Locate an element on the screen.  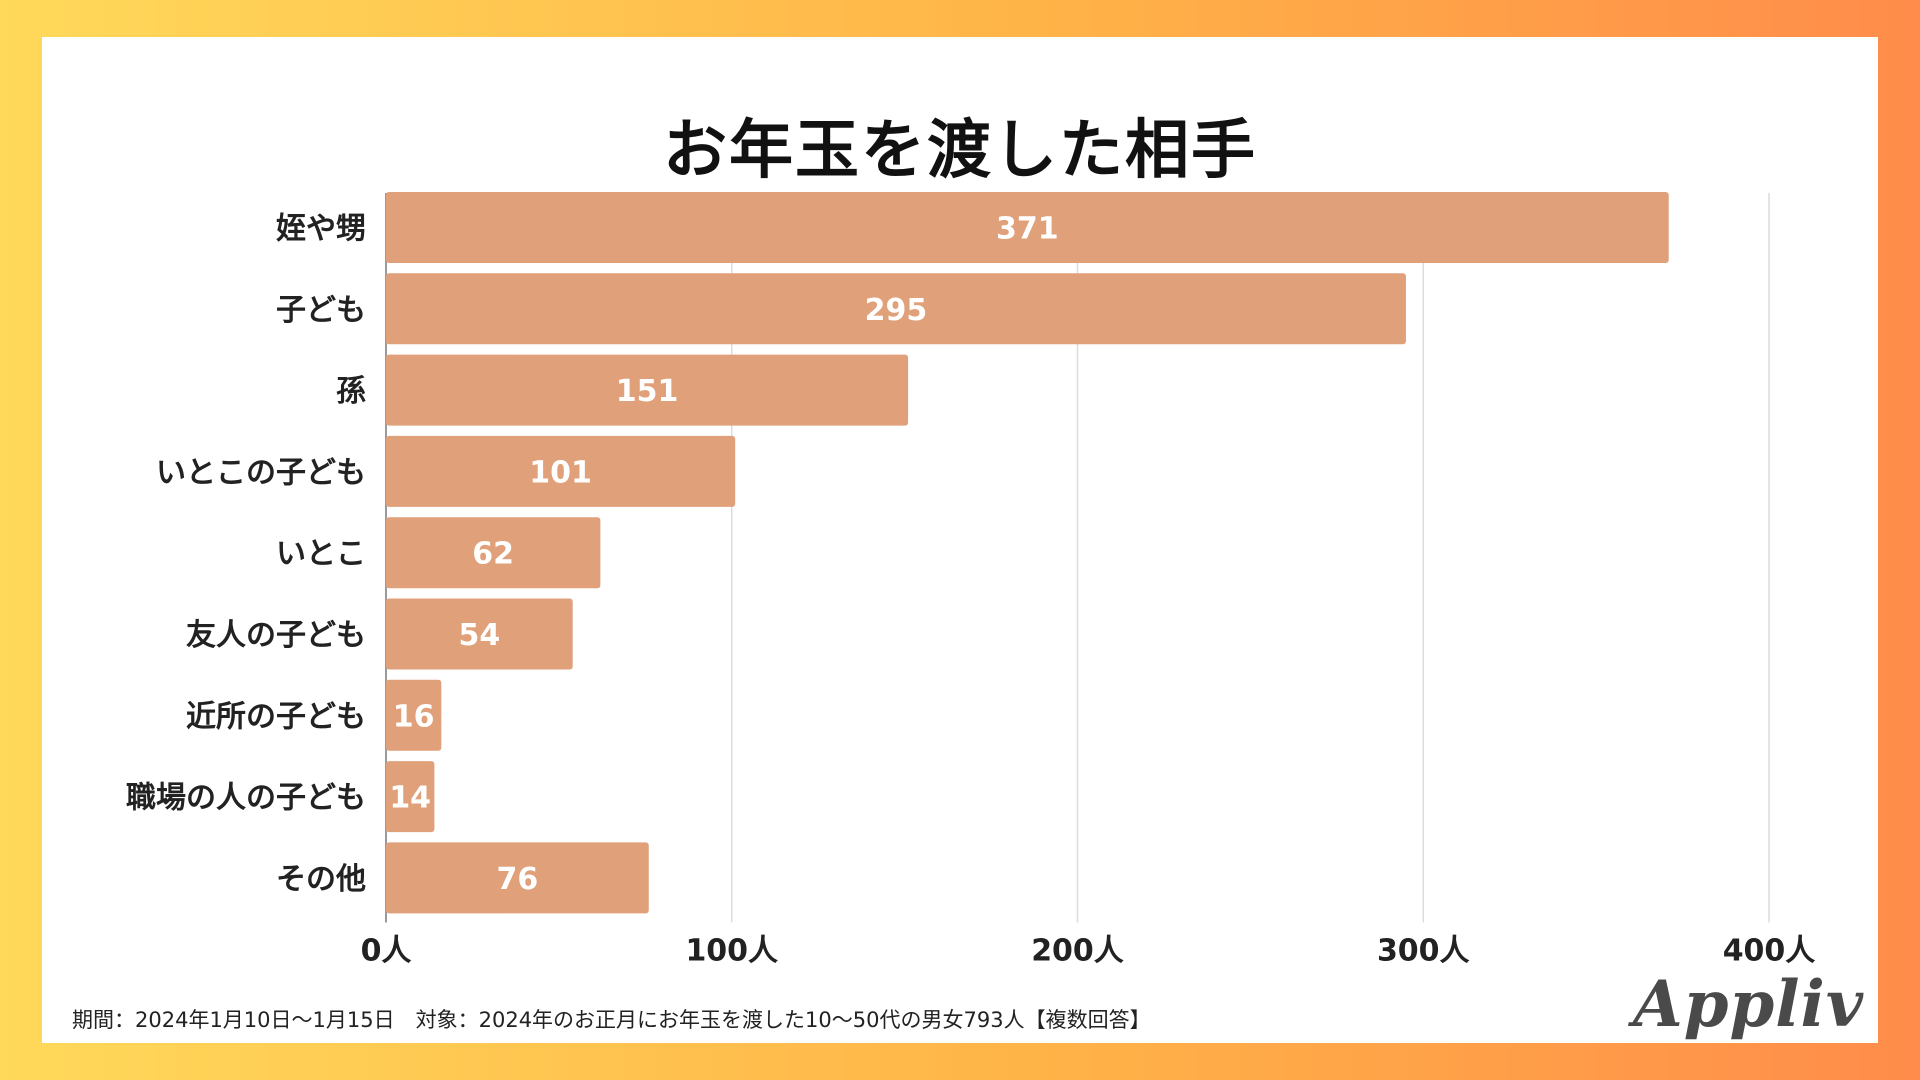
category-label: 姪や甥 is located at coordinates (321, 229).